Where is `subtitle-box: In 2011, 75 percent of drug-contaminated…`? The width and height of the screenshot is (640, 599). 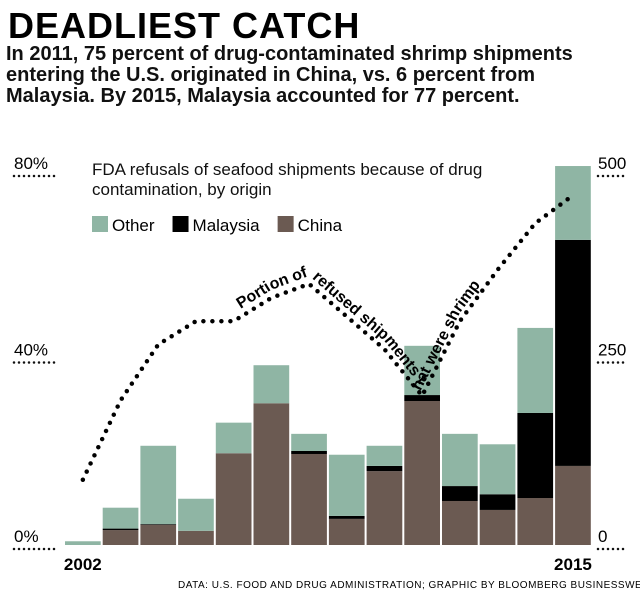
subtitle-box: In 2011, 75 percent of drug-contaminated… is located at coordinates (289, 75).